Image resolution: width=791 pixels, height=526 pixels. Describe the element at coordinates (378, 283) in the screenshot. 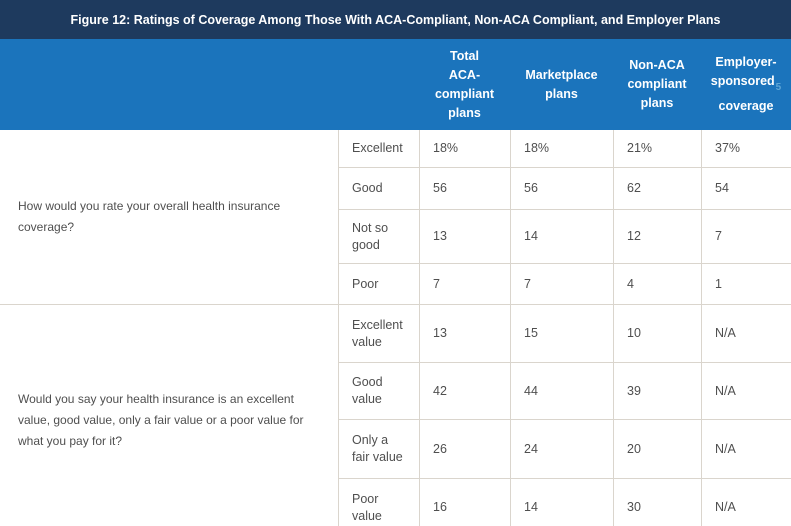

I see `rating-label-poor: Poor` at that location.